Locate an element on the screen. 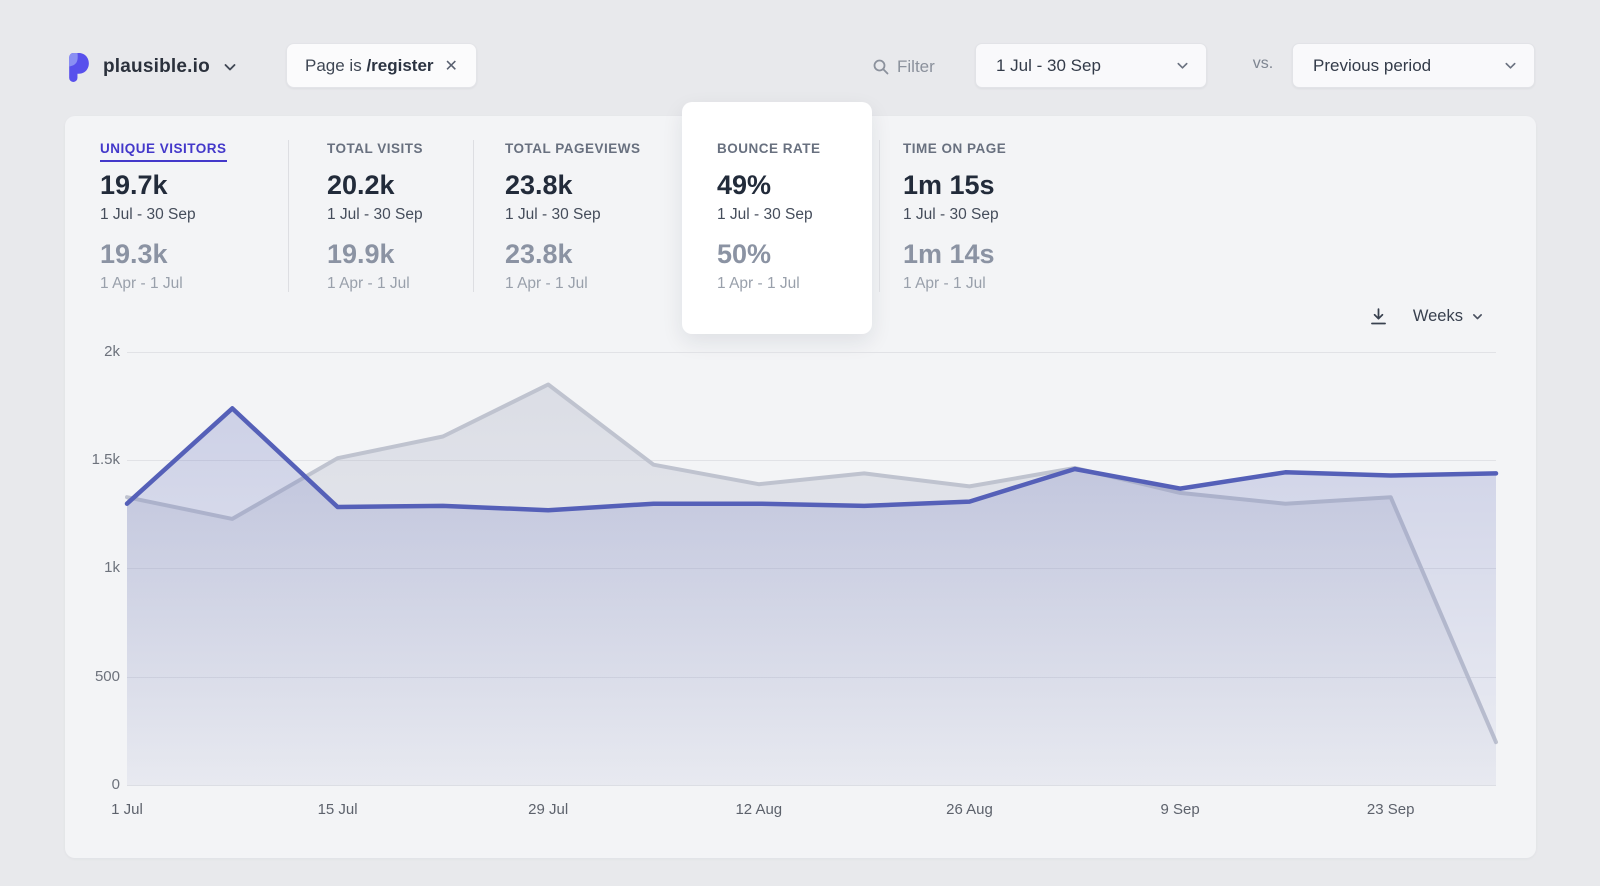 The width and height of the screenshot is (1600, 886). interval-value: Weeks is located at coordinates (1437, 316).